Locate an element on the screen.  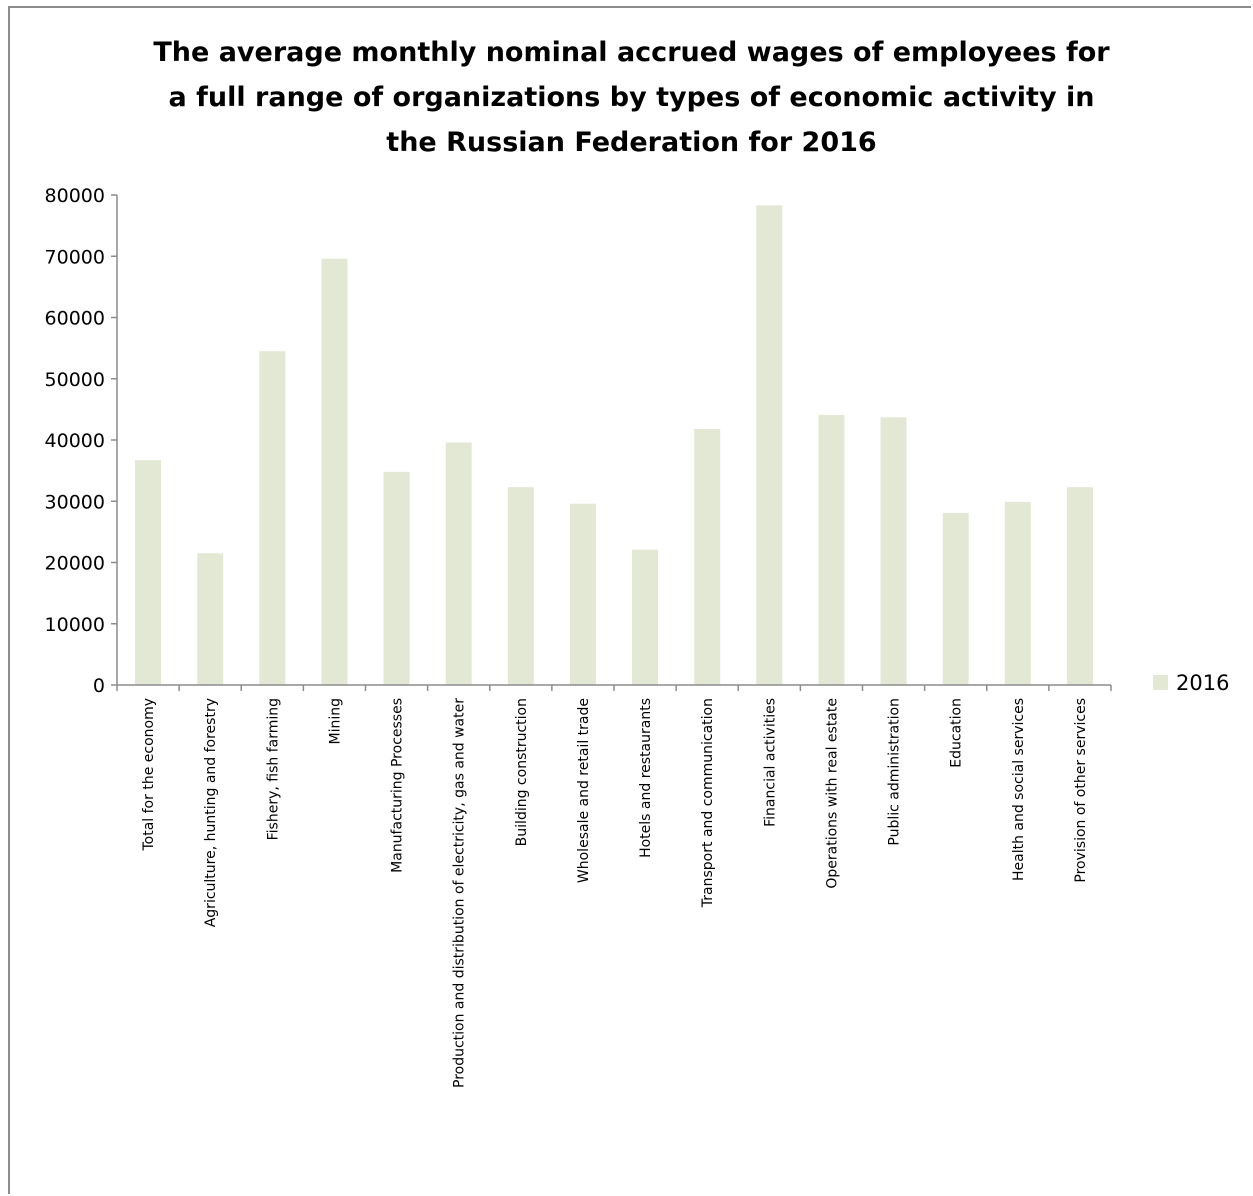
legend: 2016 is located at coordinates (1191, 683).